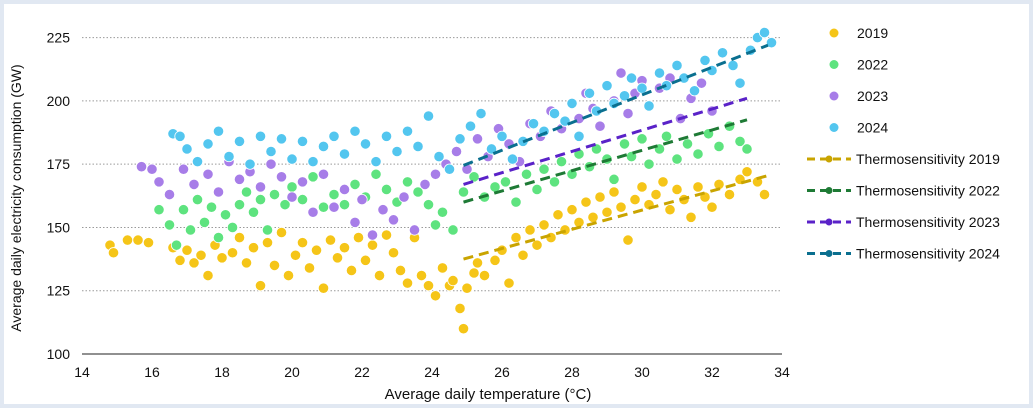  I want to click on x-tick-label: 34, so click(782, 372).